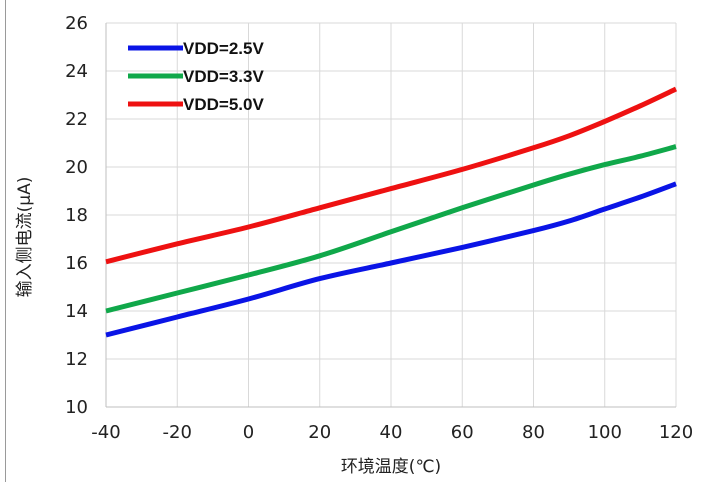 The image size is (708, 482). I want to click on x-tick-label: 0, so click(248, 432).